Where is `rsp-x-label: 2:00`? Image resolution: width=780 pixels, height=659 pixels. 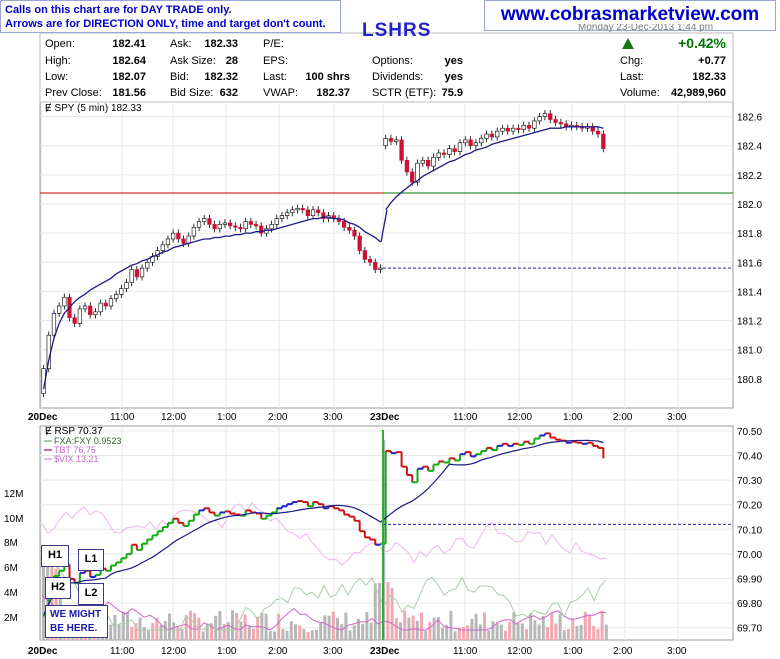
rsp-x-label: 2:00 is located at coordinates (623, 651).